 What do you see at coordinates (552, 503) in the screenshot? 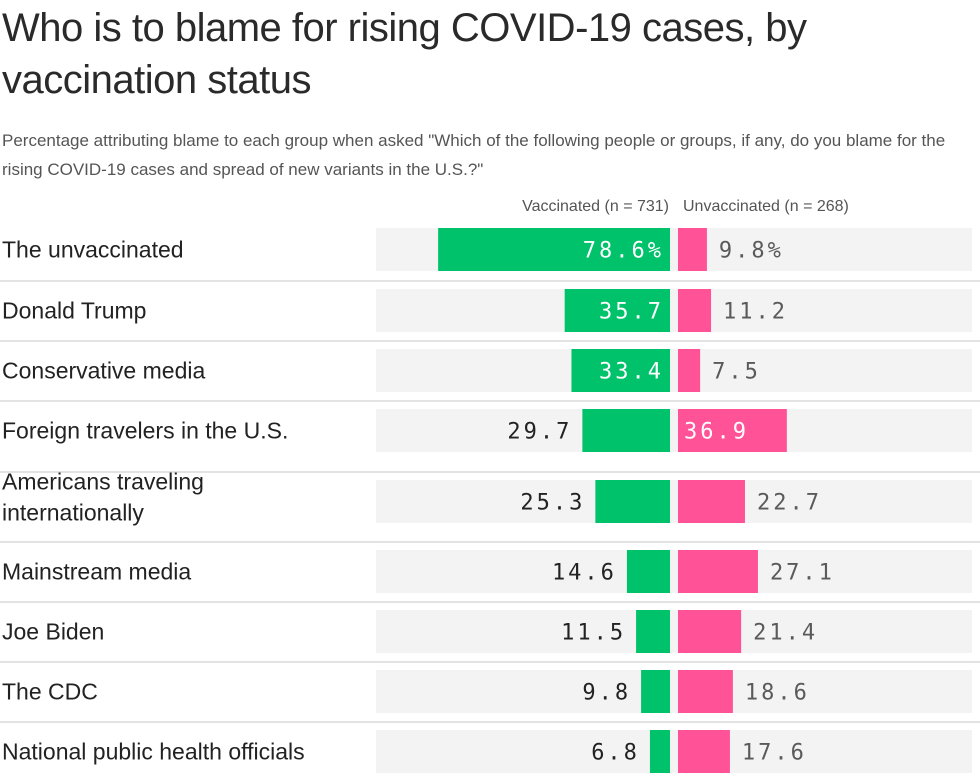
I see `vaccinated-value-label: 25.3` at bounding box center [552, 503].